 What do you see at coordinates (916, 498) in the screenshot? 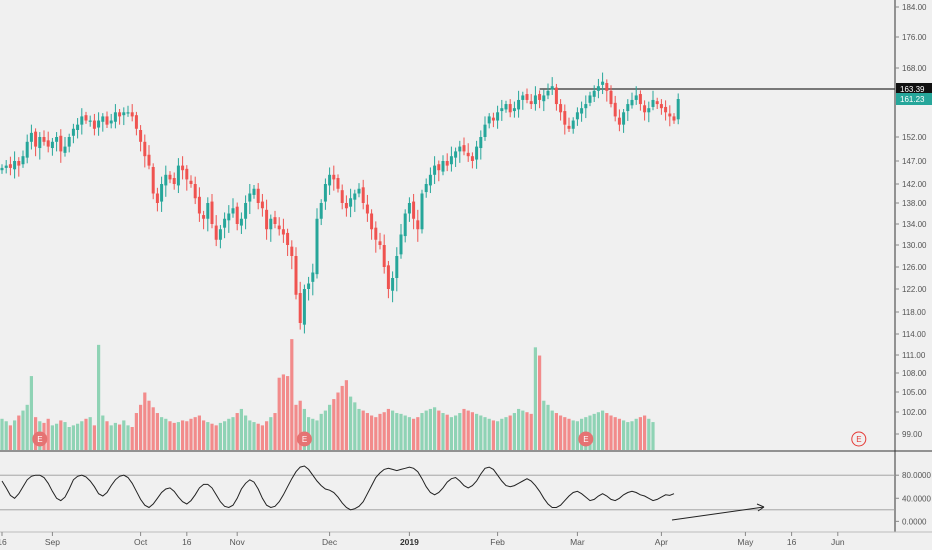
I see `stochastic-tick-label: 40.0000` at bounding box center [916, 498].